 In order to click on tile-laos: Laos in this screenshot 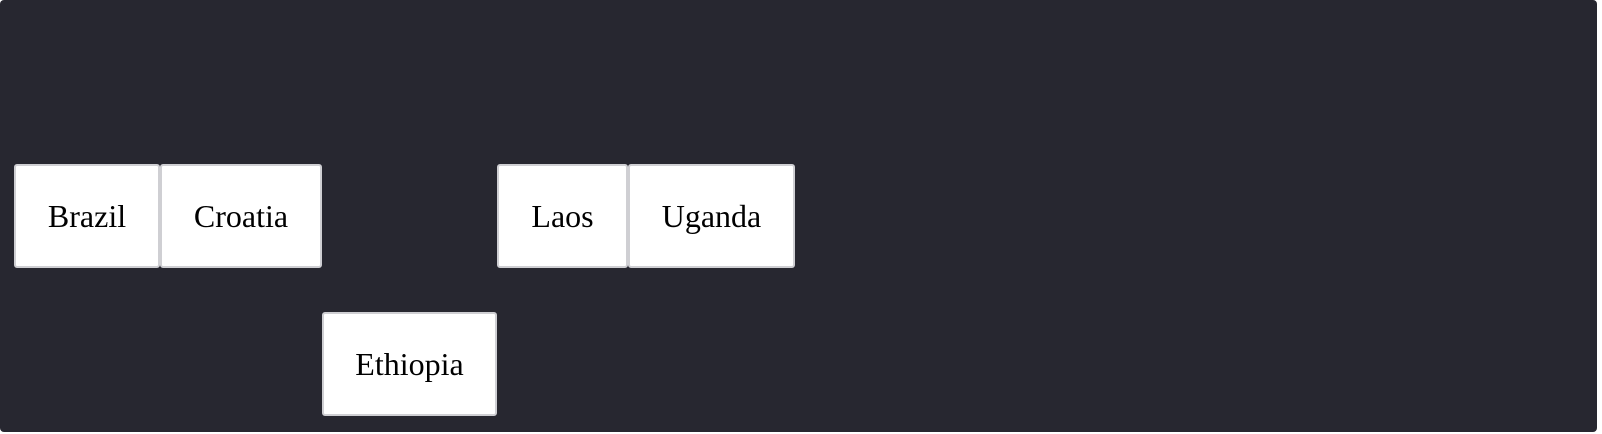, I will do `click(562, 216)`.